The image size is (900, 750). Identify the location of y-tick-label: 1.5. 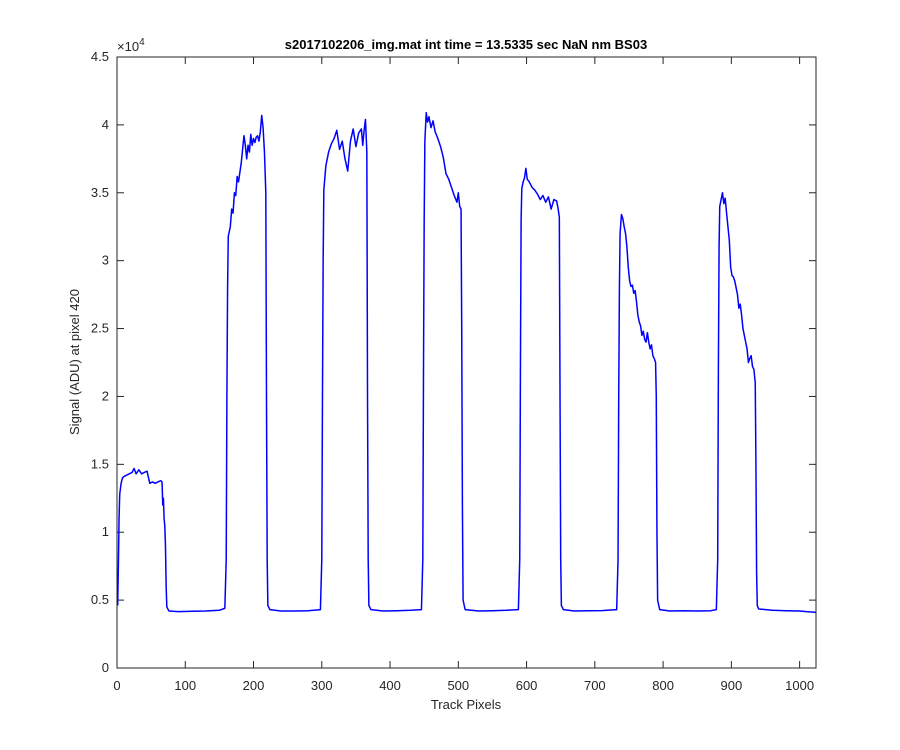
(100, 463).